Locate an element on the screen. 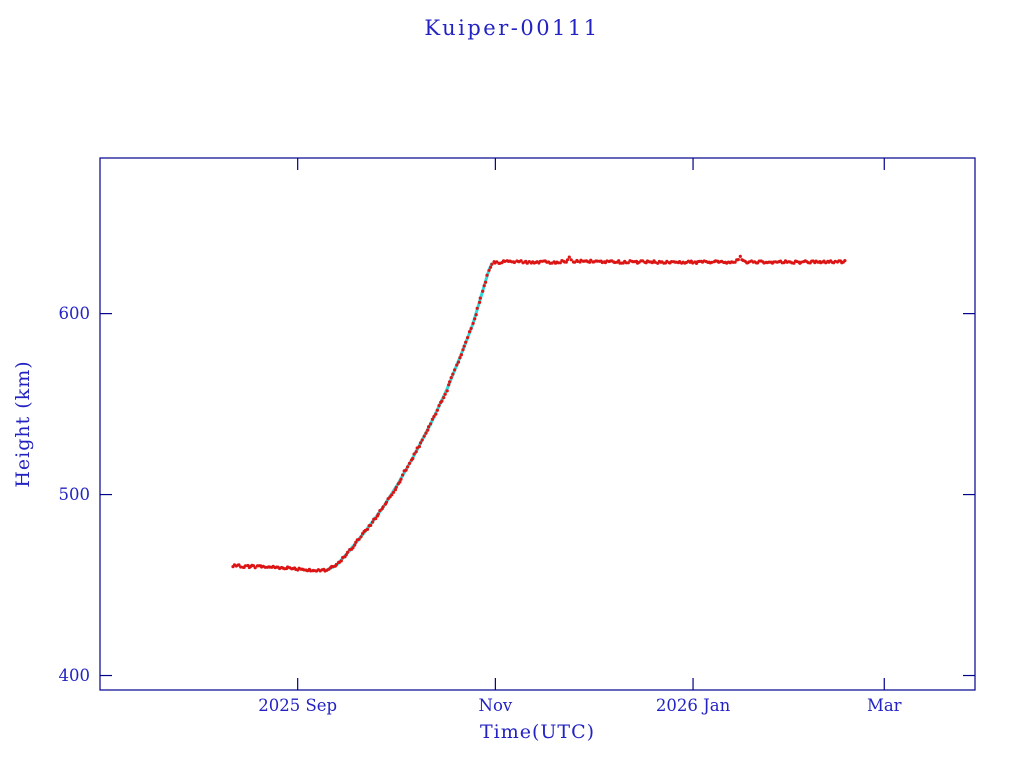 The width and height of the screenshot is (1024, 768). series-predicted-height is located at coordinates (410, 417).